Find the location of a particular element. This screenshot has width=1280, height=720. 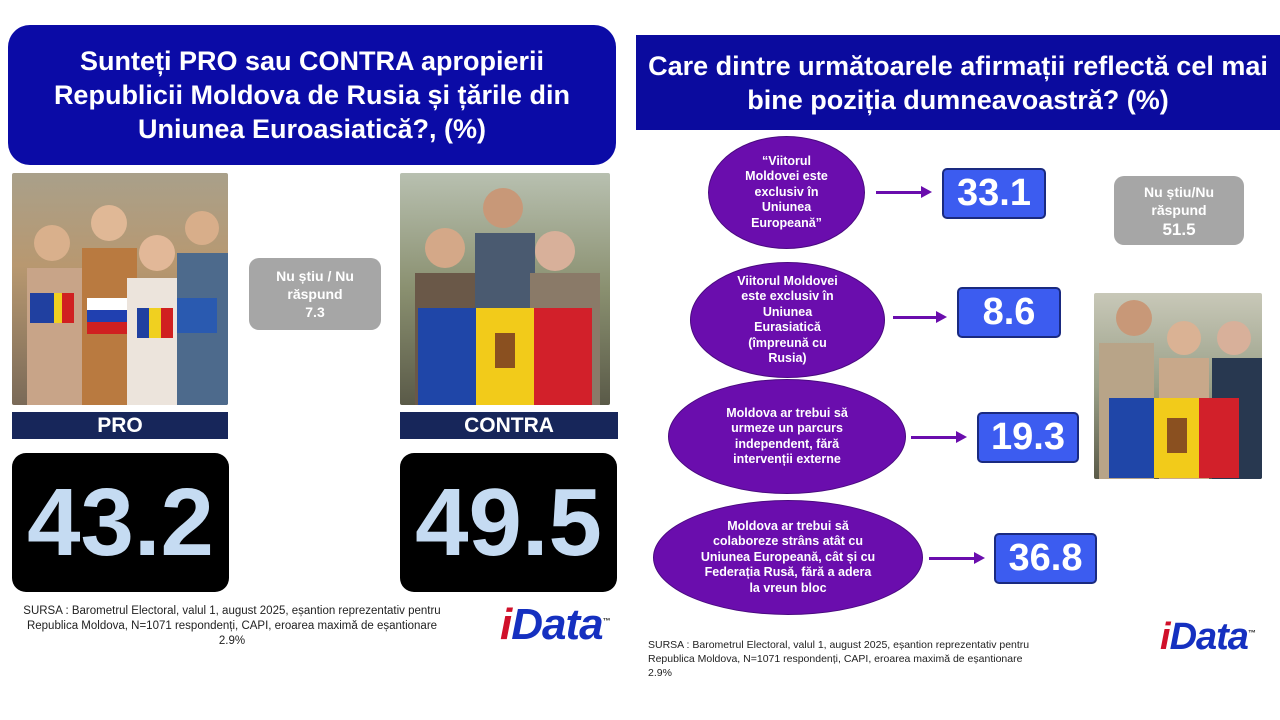

dont-know-label: Nu știu / Nu răspund is located at coordinates (315, 285).